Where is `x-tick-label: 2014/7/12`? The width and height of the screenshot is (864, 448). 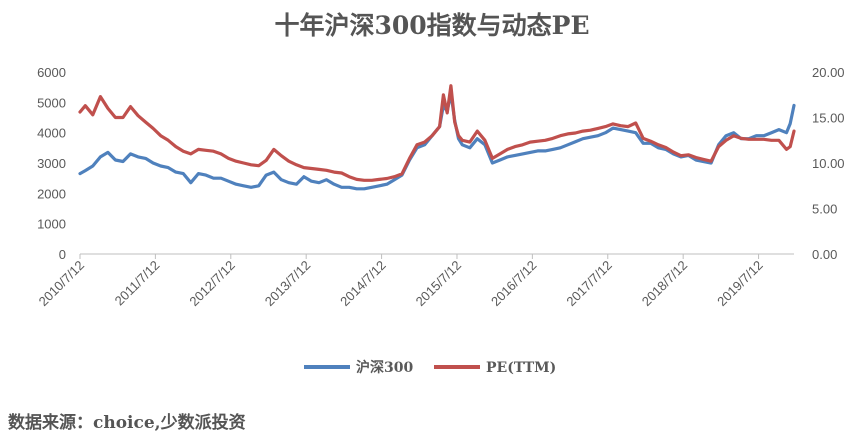
x-tick-label: 2014/7/12 is located at coordinates (363, 284).